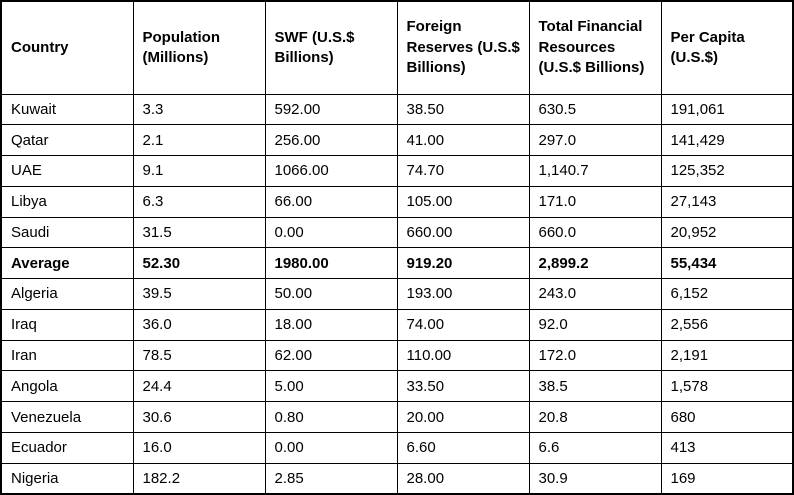 This screenshot has height=495, width=794. What do you see at coordinates (199, 294) in the screenshot?
I see `value-cell: 39.5` at bounding box center [199, 294].